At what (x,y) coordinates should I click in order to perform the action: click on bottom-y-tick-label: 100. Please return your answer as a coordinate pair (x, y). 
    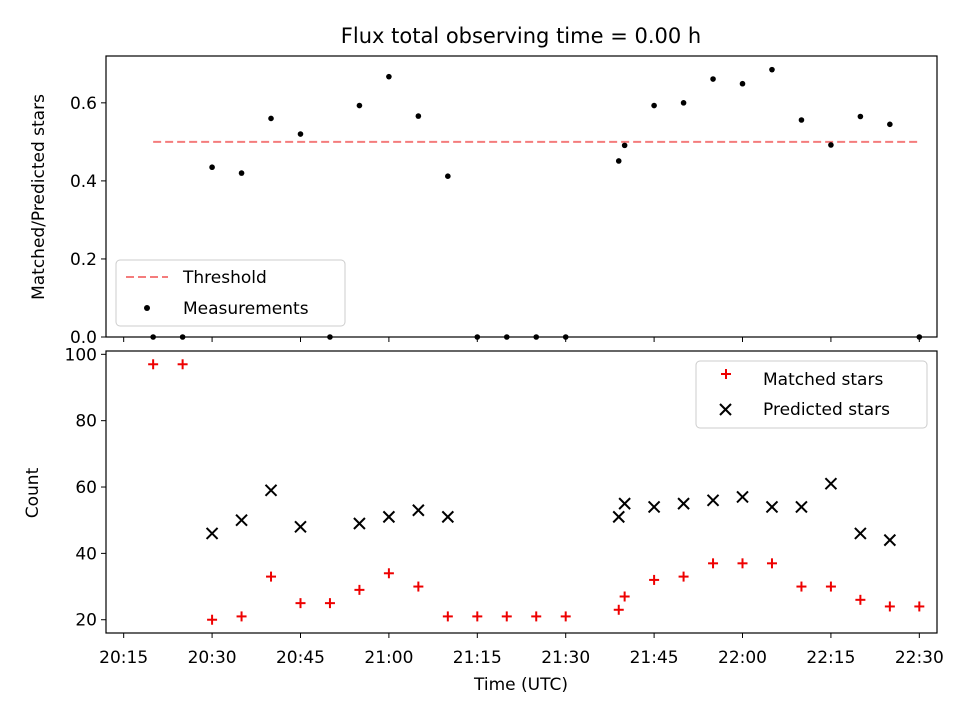
    Looking at the image, I should click on (81, 355).